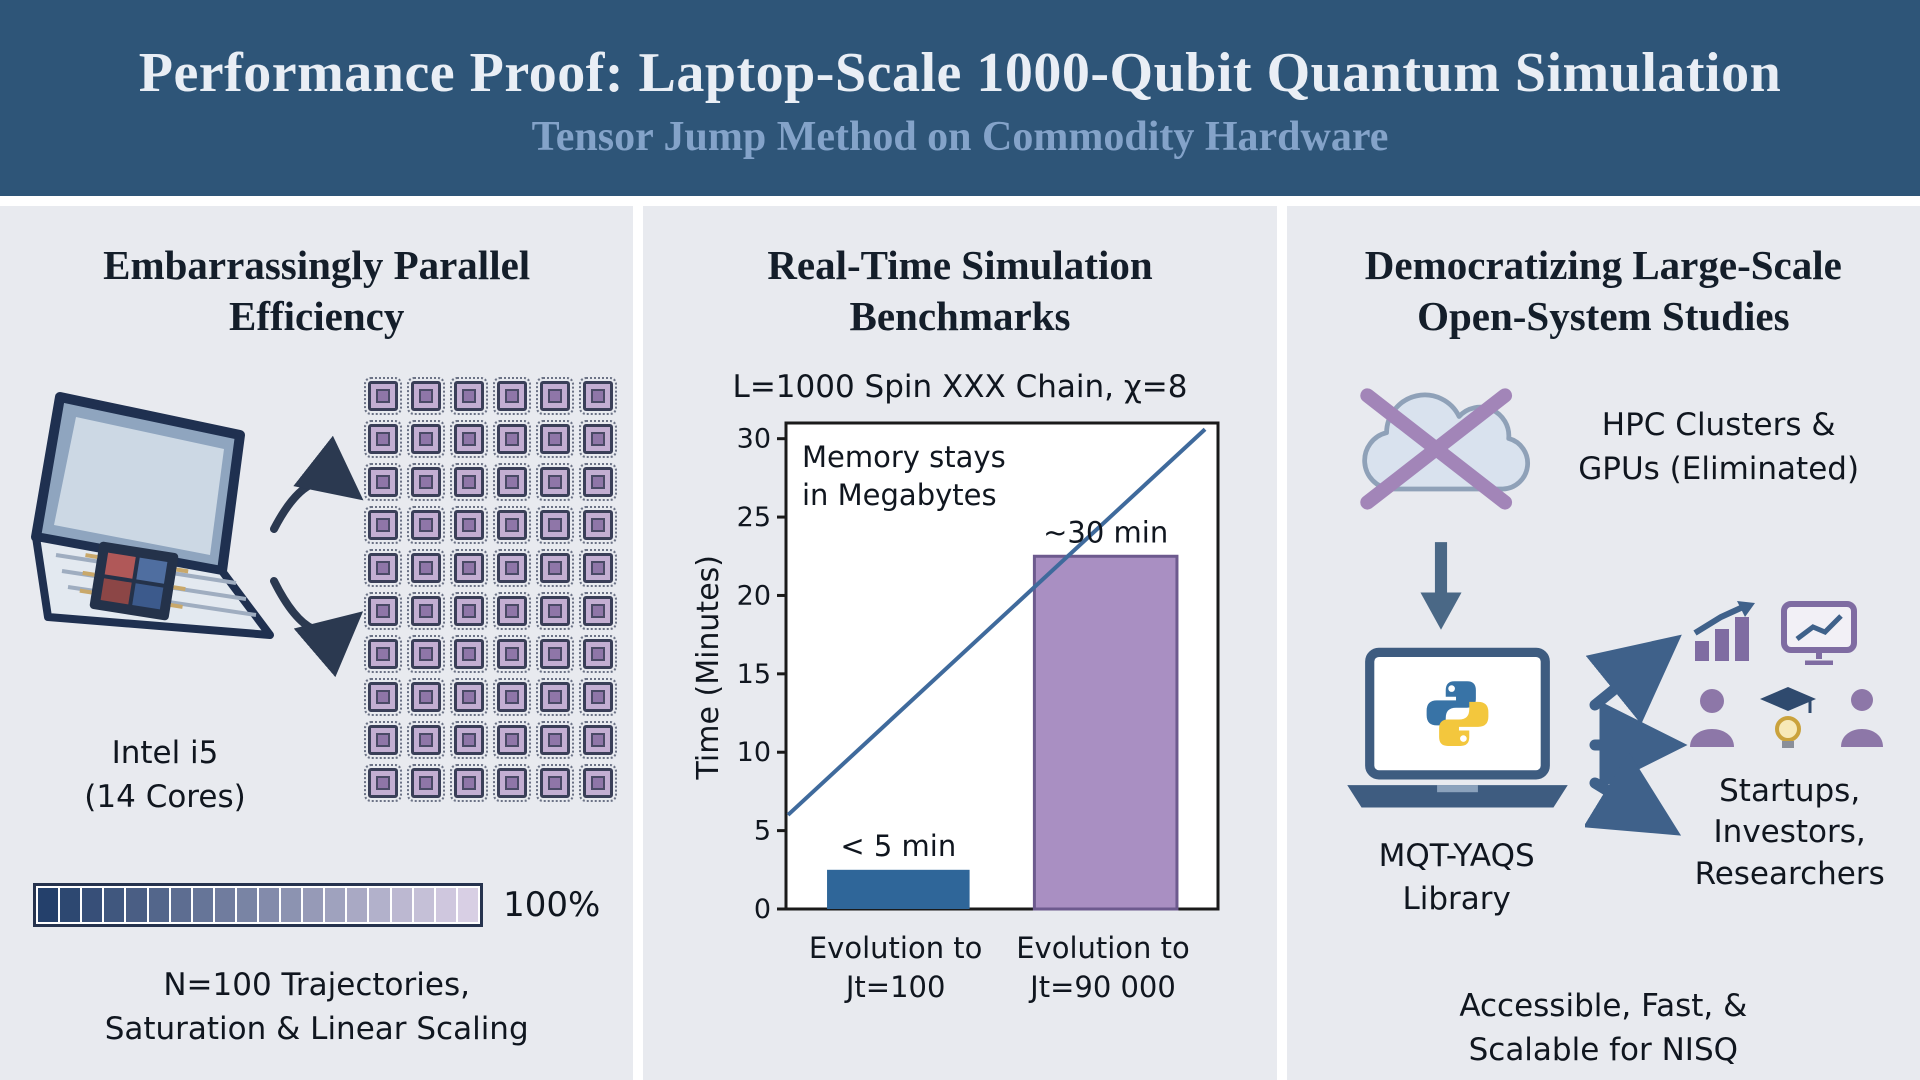 The height and width of the screenshot is (1080, 1920). I want to click on svg-text: 10, so click(754, 752).